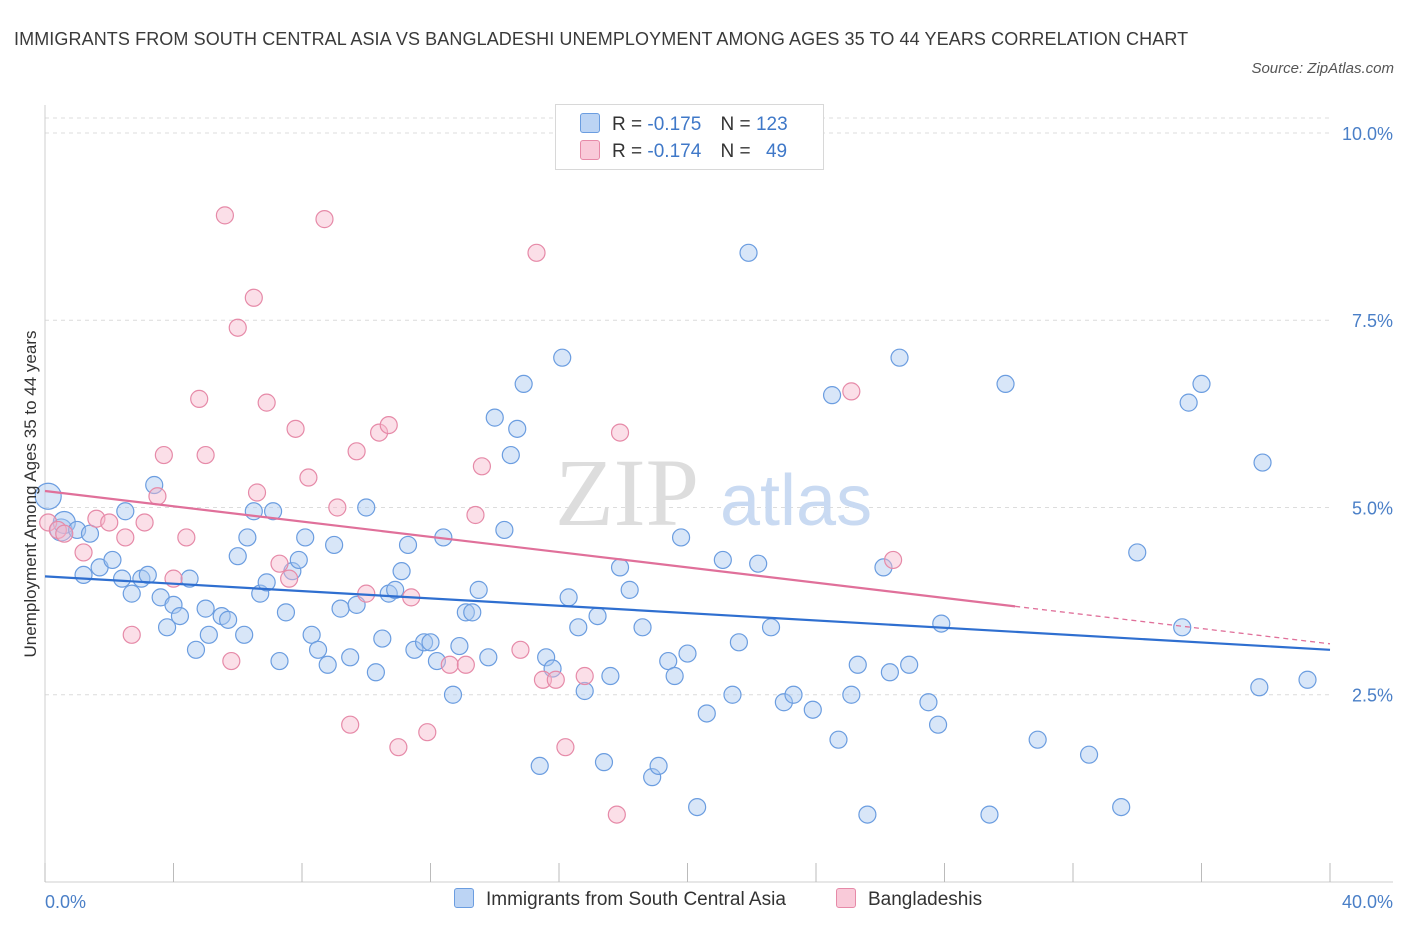 This screenshot has height=930, width=1406. I want to click on n-label: N =, so click(735, 124).